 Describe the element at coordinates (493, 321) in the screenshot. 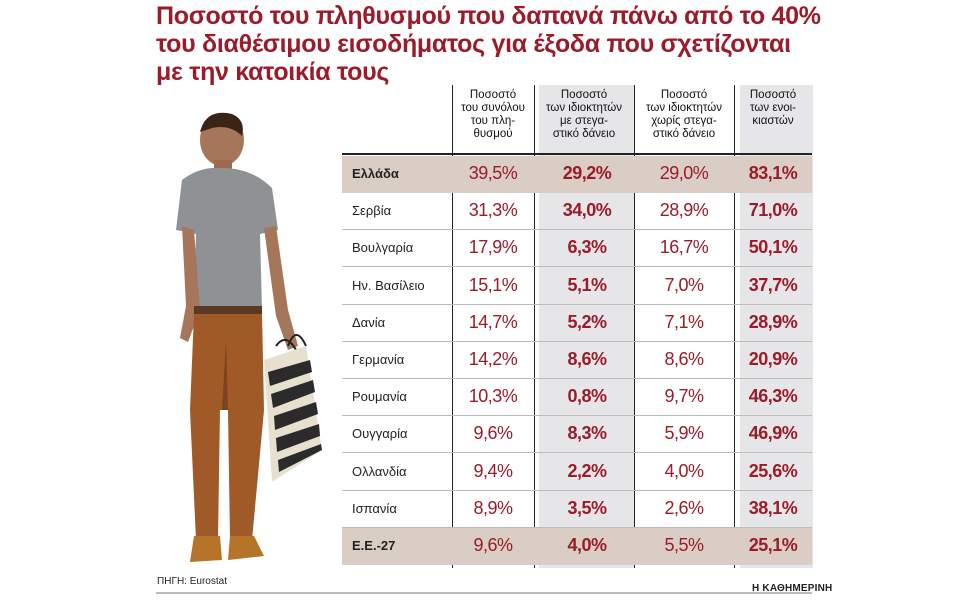

I see `value-cell: 14,7%` at that location.